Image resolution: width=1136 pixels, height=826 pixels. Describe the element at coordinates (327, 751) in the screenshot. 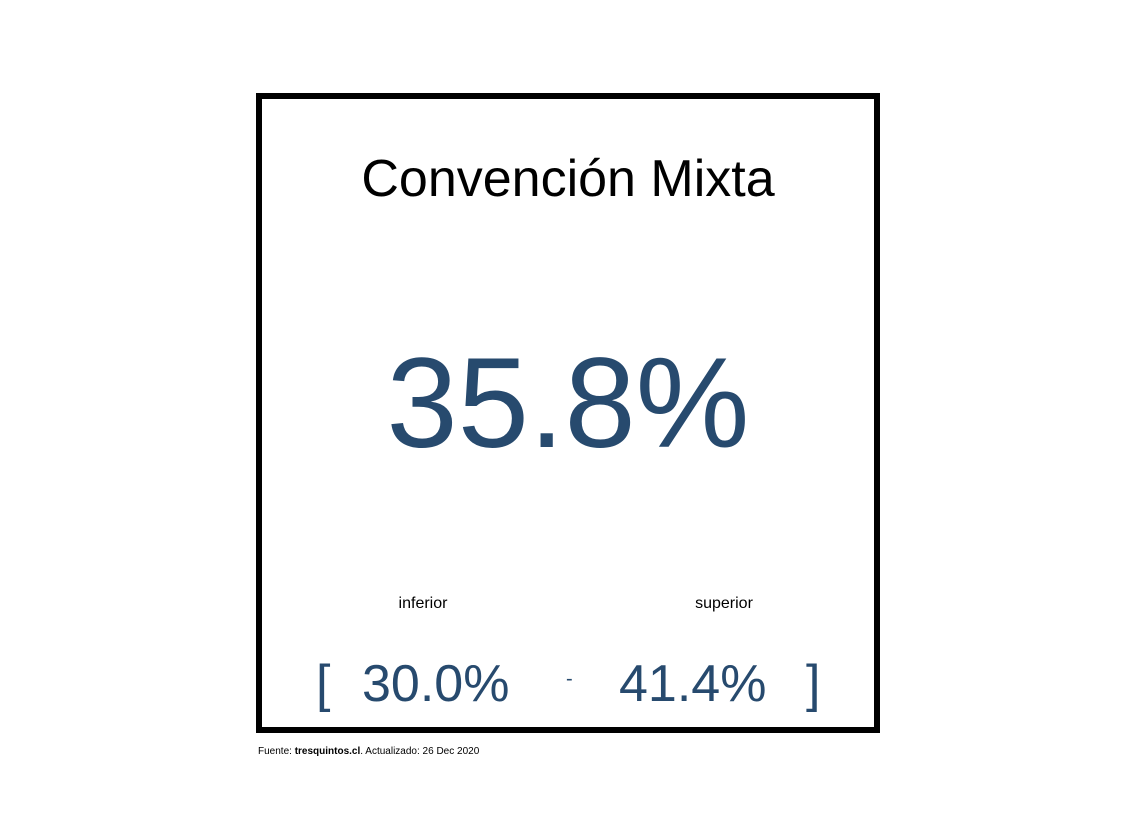

I see `footer-source-name: tresquintos.cl` at that location.